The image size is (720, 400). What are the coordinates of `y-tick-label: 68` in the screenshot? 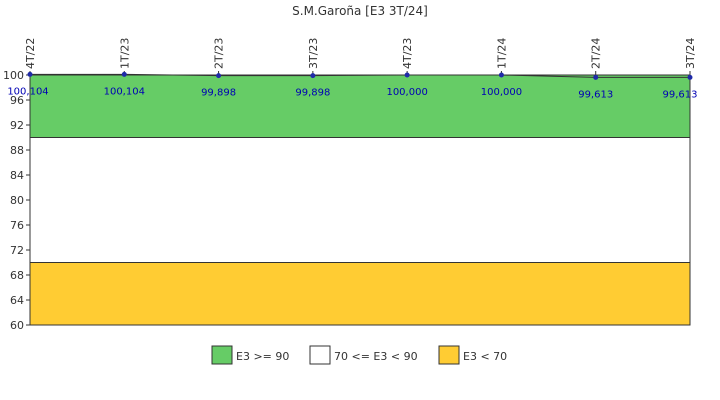 It's located at (17, 275).